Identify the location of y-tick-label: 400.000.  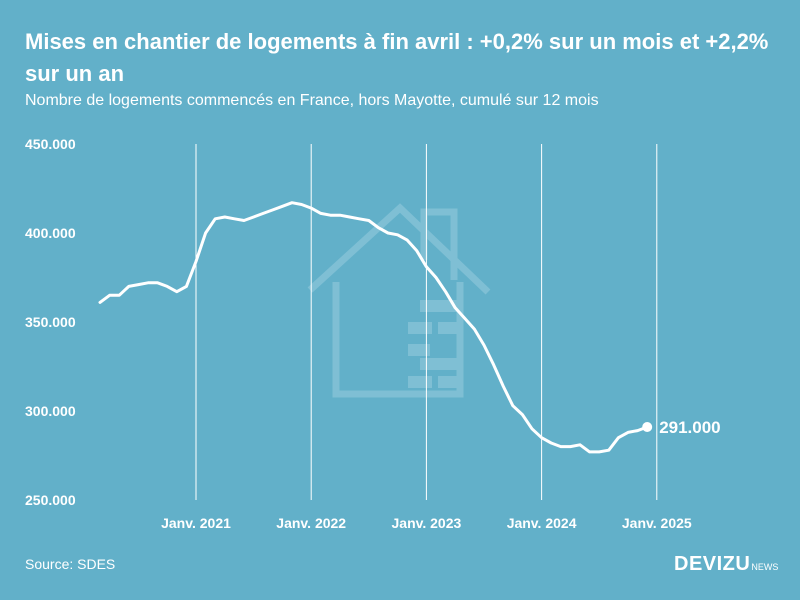
(50, 233).